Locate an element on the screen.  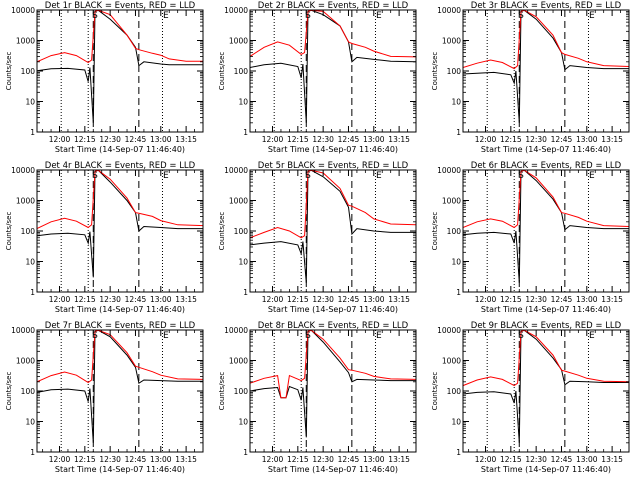
panel-title: Det 2r BLACK = Events, RED = LLD is located at coordinates (333, 6).